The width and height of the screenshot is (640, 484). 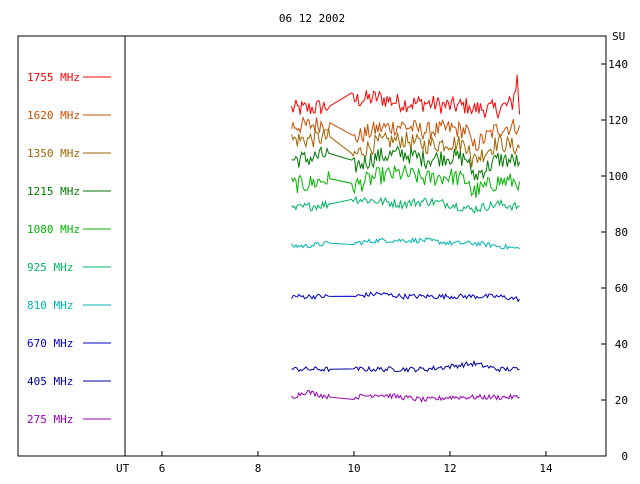 What do you see at coordinates (621, 344) in the screenshot?
I see `y-tick-label: 40` at bounding box center [621, 344].